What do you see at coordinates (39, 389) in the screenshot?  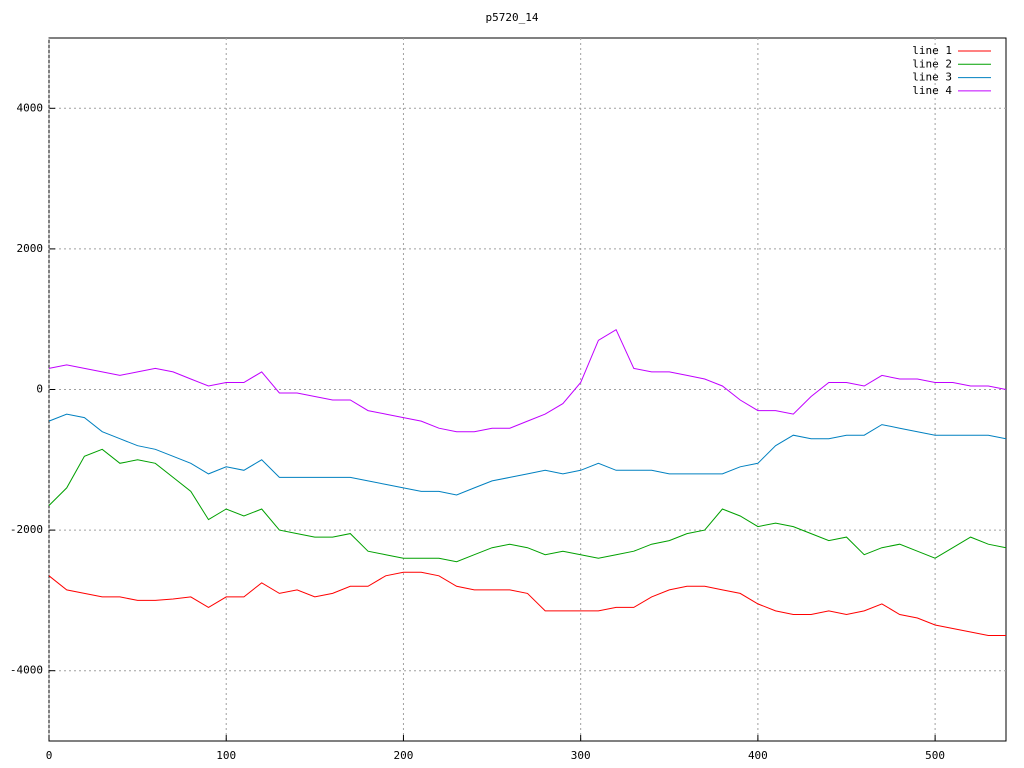 I see `y-tick-label: 0` at bounding box center [39, 389].